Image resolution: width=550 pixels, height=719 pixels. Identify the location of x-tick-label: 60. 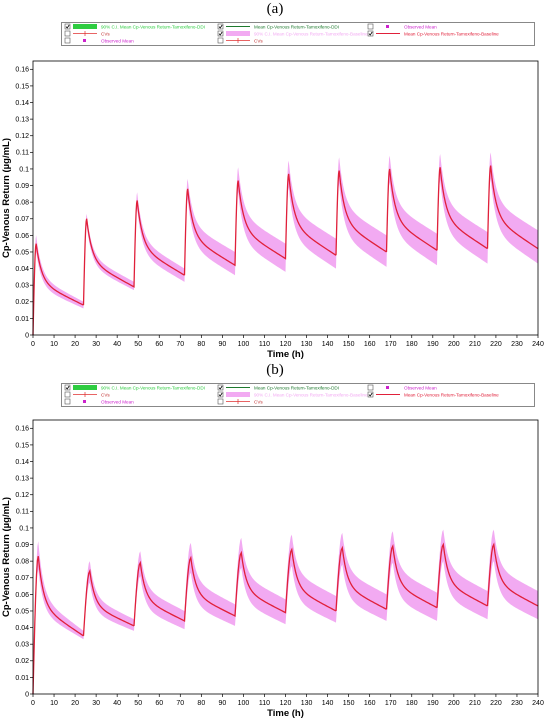
(159, 703).